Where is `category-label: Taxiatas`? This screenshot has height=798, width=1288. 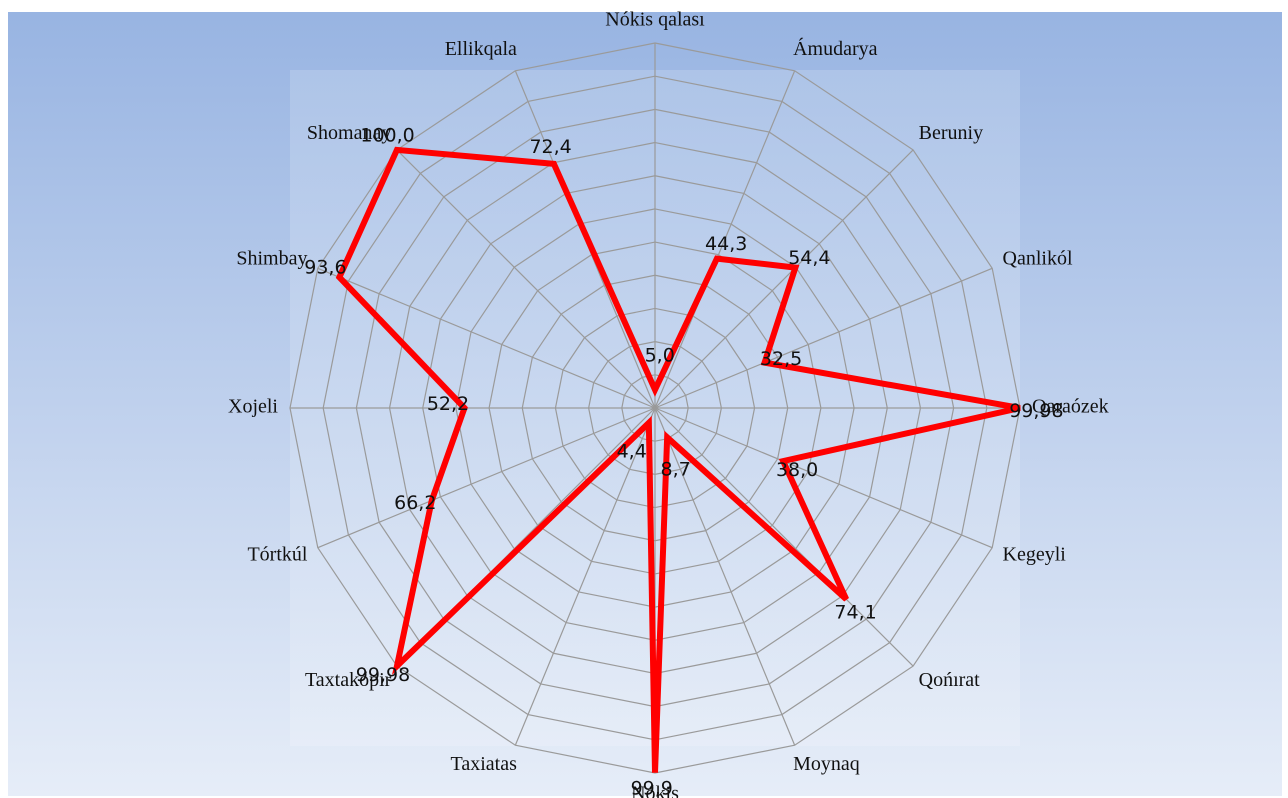 category-label: Taxiatas is located at coordinates (484, 764).